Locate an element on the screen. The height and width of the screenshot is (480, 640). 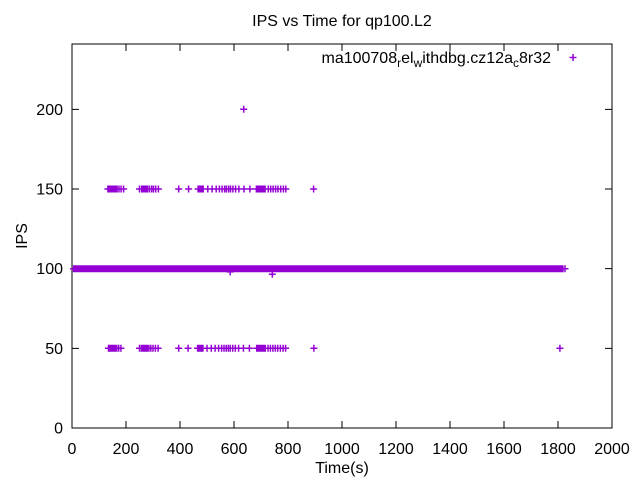
legend-sample-marker is located at coordinates (573, 57).